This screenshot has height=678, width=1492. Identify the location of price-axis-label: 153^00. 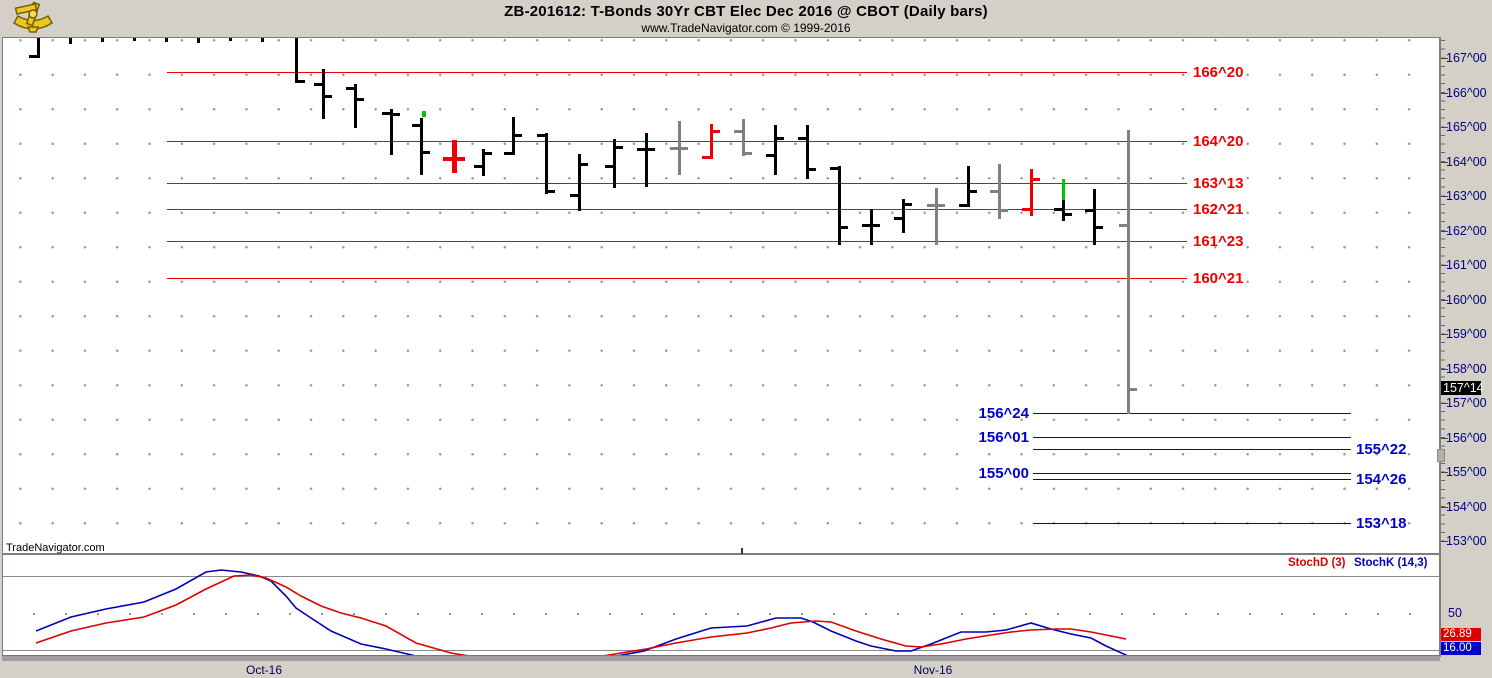
(1466, 541).